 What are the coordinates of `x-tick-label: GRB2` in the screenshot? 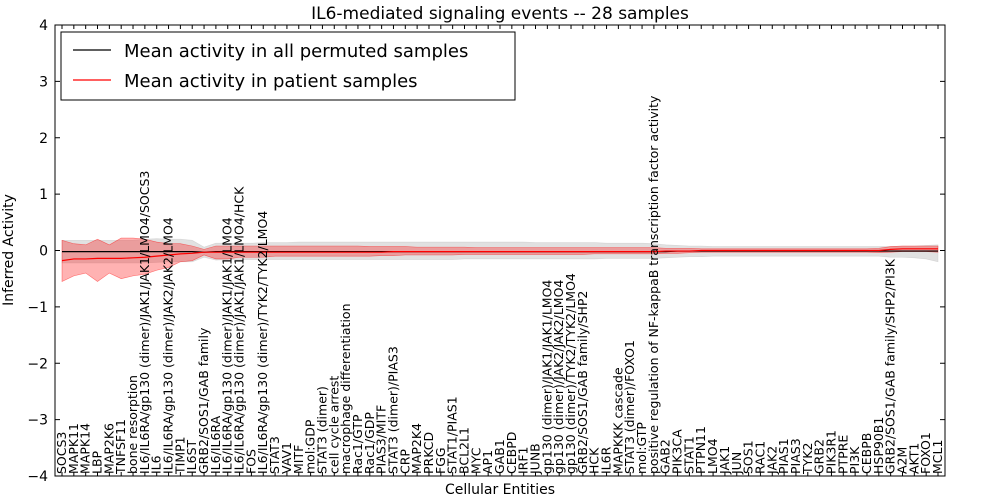 It's located at (819, 456).